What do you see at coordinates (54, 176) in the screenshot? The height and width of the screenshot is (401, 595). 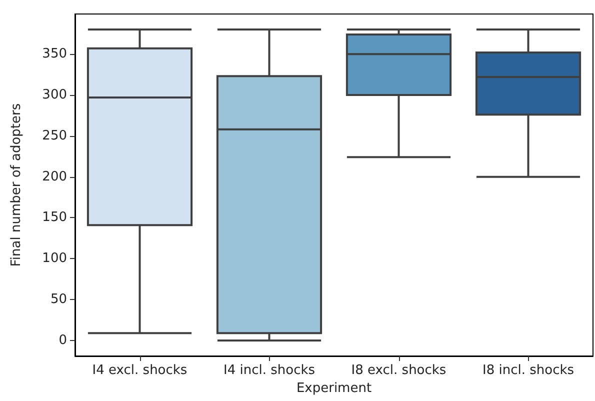 I see `y-tick-label: 200` at bounding box center [54, 176].